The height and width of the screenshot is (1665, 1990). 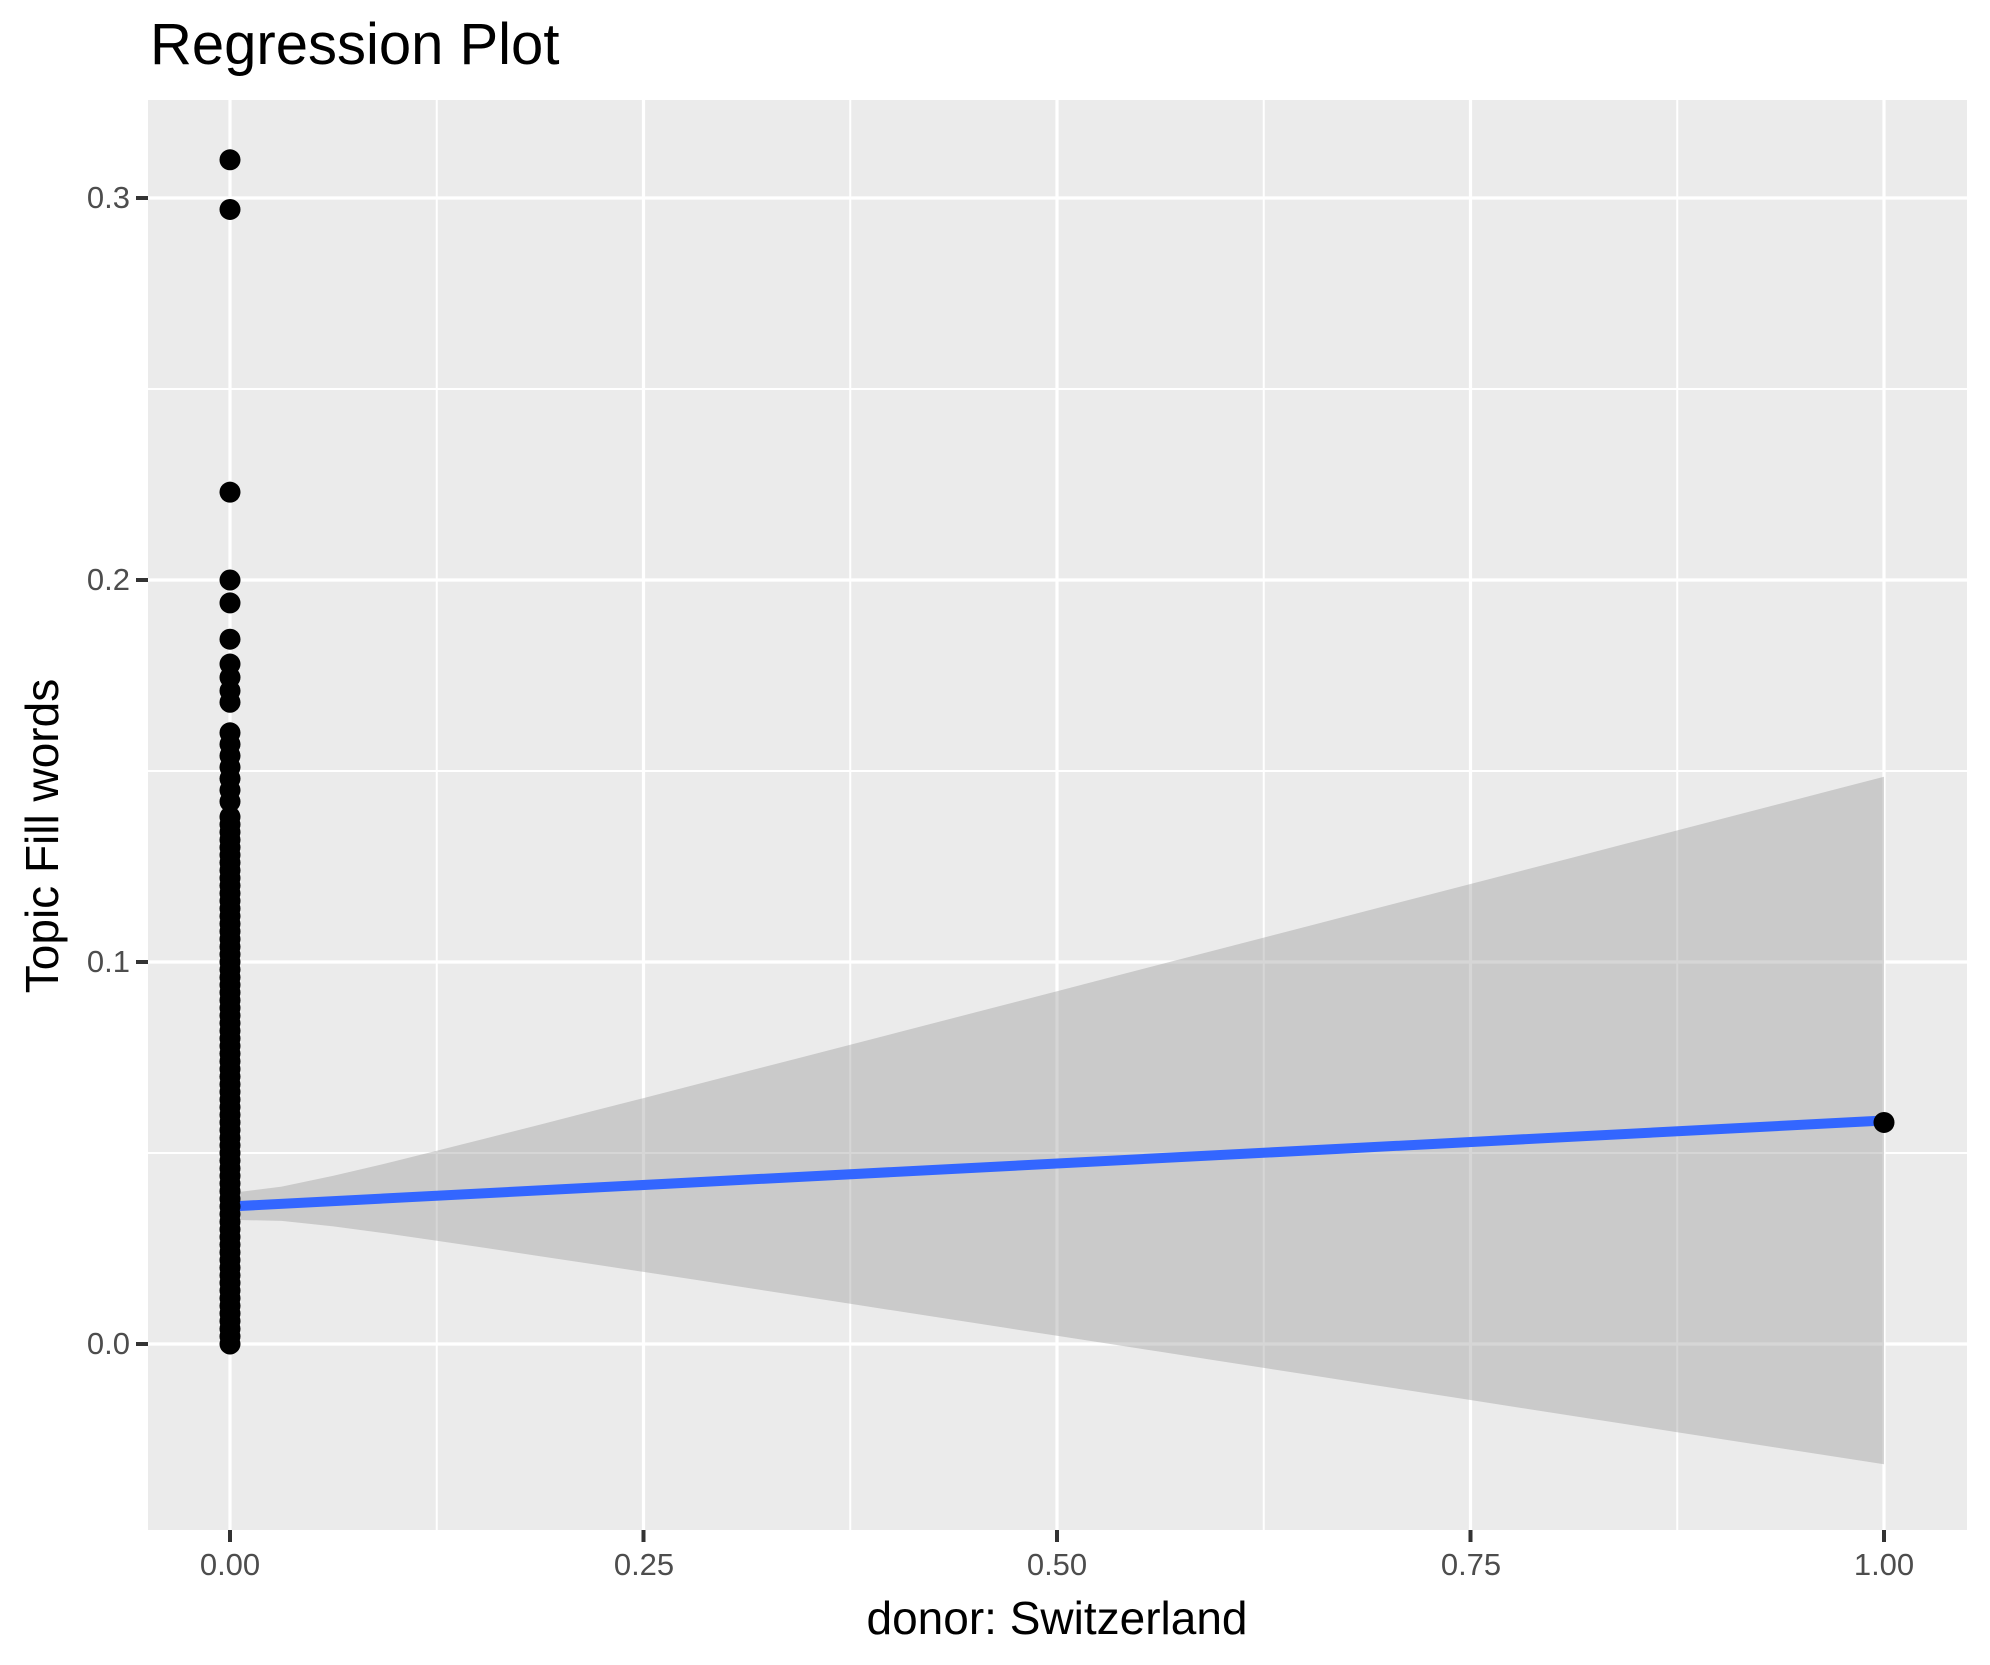 I want to click on x-tick-label-0.00: 0.00, so click(x=230, y=1564).